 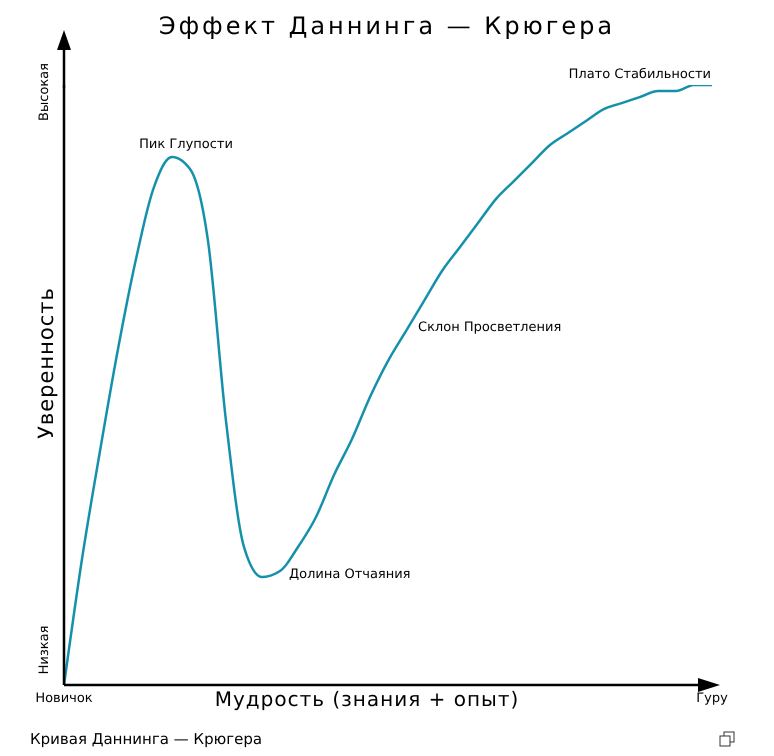 I want to click on text: Плато Стабильности, so click(x=639, y=74).